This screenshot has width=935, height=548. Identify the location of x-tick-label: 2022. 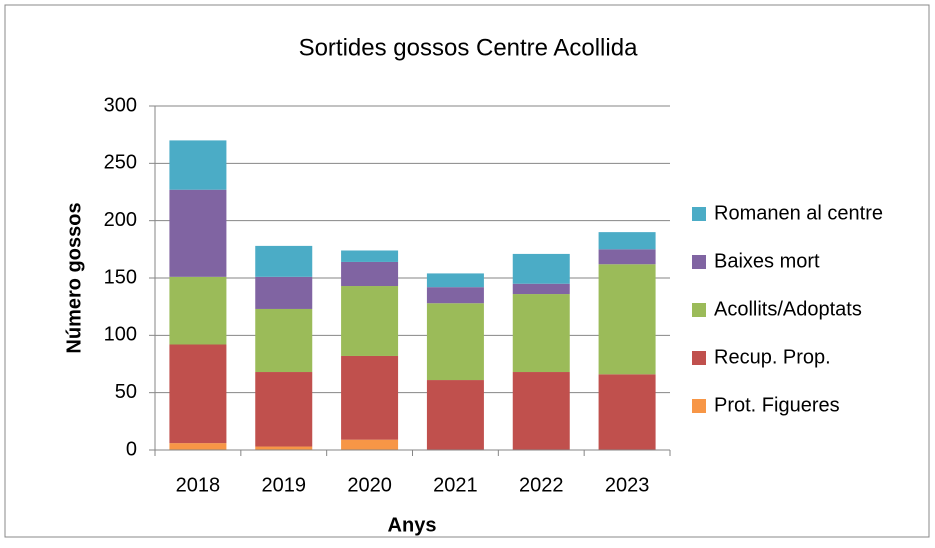
(541, 485).